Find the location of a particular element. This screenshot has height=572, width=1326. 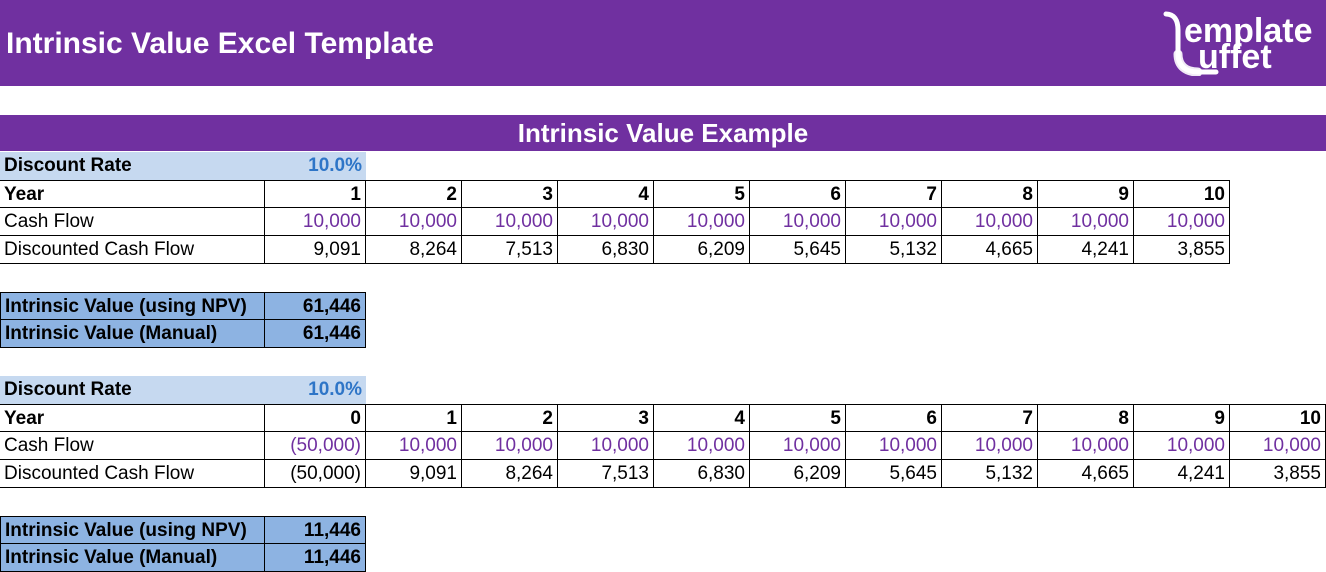

manual-value: 11,446 is located at coordinates (315, 558).